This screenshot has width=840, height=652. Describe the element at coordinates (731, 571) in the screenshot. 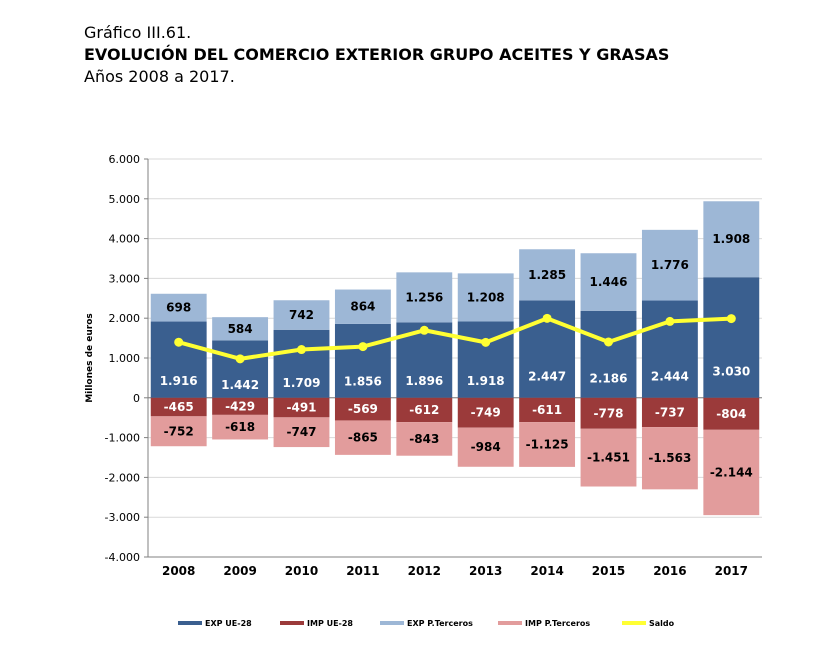

I see `x-tick-label: 2017` at that location.